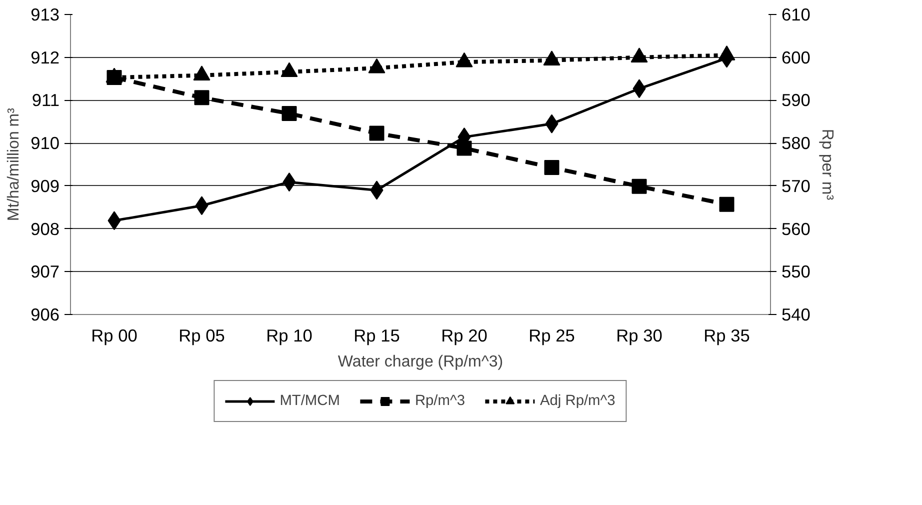  I want to click on y2-tick-label: 580, so click(796, 143).